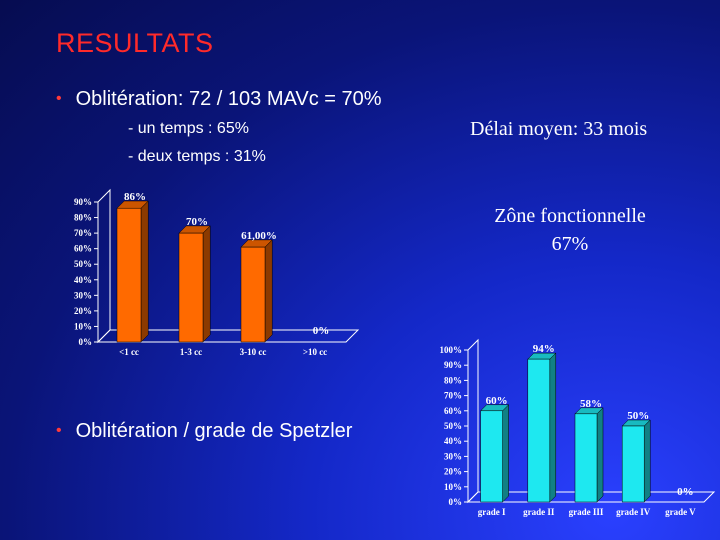  I want to click on functional-zone-value: 67%, so click(570, 244).